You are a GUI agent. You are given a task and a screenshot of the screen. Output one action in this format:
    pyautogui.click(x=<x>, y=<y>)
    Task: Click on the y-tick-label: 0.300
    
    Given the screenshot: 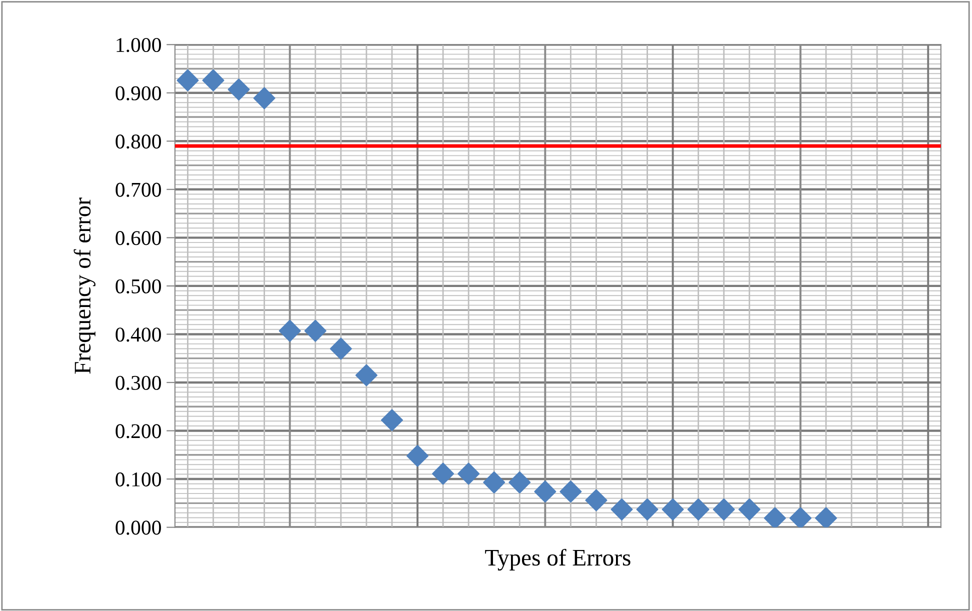 What is the action you would take?
    pyautogui.click(x=138, y=383)
    